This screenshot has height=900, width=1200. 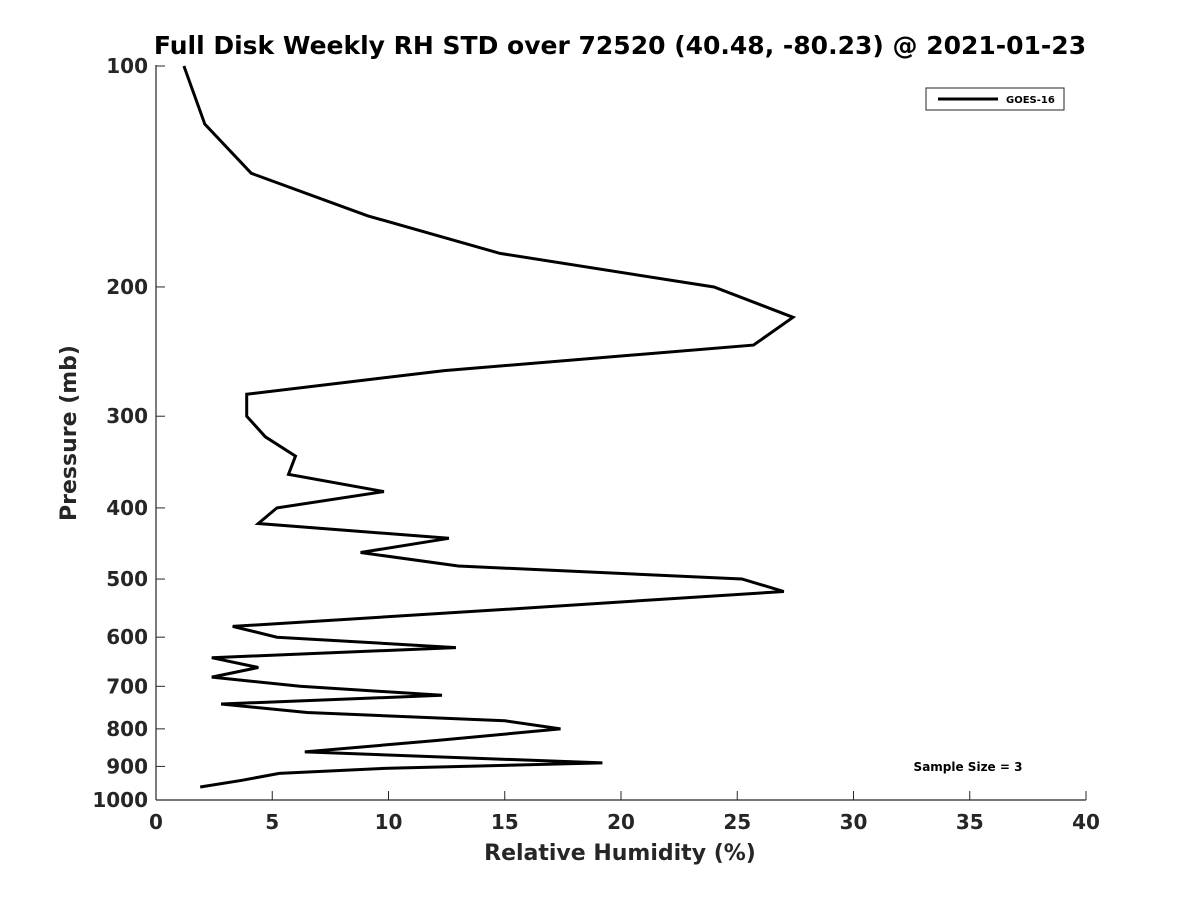 I want to click on y-tick-label: 200, so click(x=127, y=287).